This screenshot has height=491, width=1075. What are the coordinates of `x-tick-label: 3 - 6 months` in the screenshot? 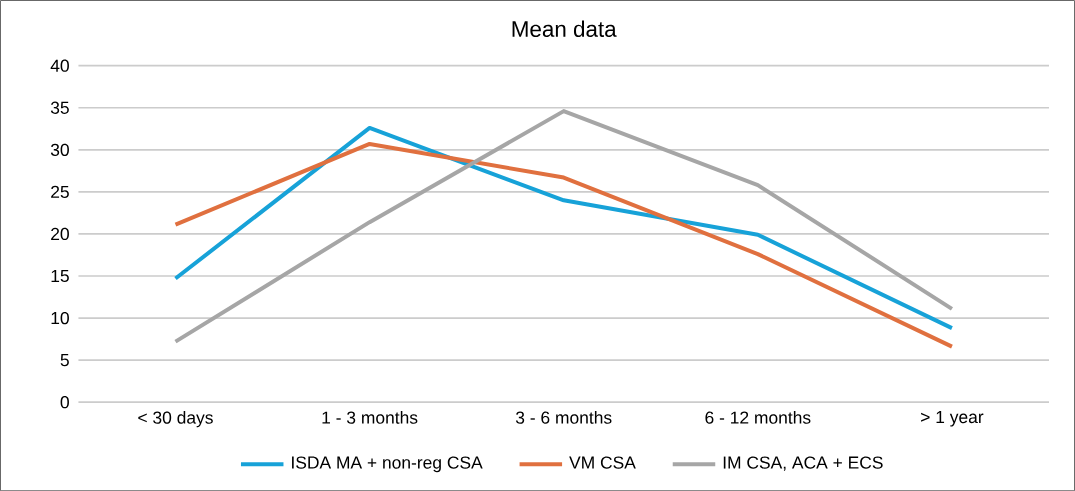 It's located at (563, 417).